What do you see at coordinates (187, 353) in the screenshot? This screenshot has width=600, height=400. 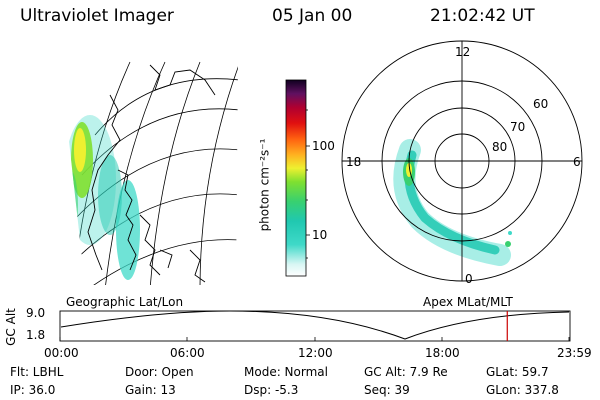 I see `timeline-xtick-0600: 06:00` at bounding box center [187, 353].